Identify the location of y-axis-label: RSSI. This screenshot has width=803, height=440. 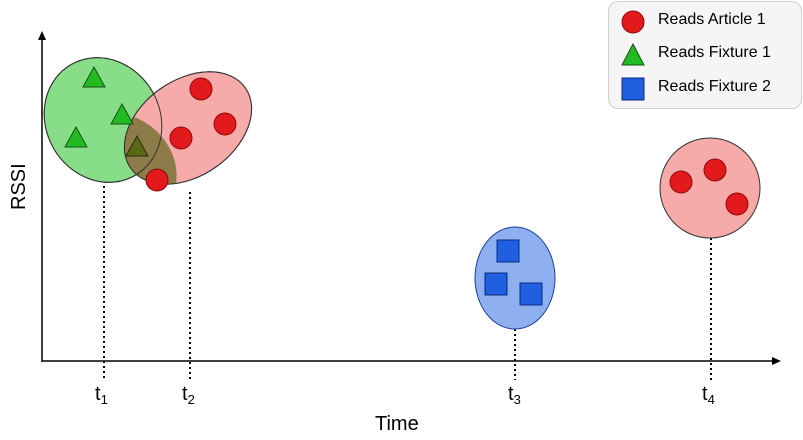
(19, 186).